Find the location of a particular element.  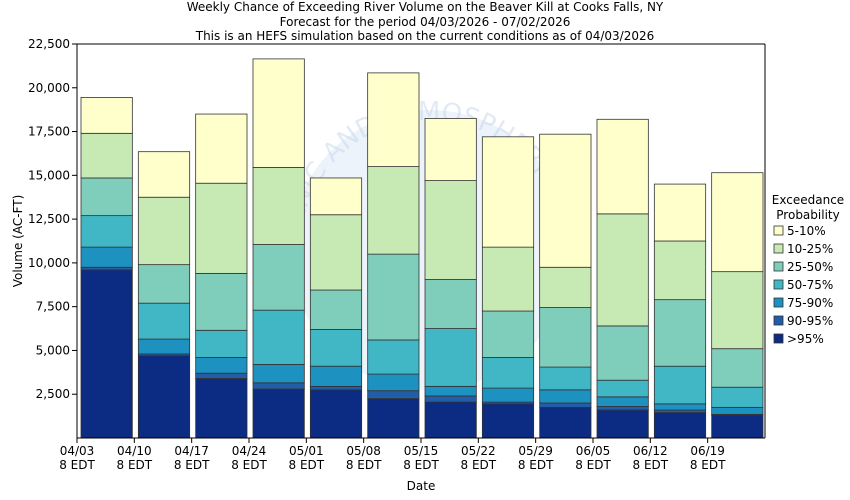

legend-label: 10-25% is located at coordinates (810, 249).